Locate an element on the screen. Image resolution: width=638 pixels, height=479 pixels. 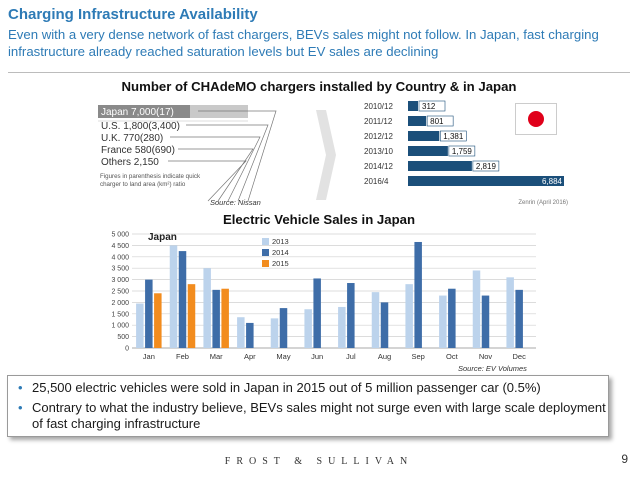
japan-year-label: 2013/10 is located at coordinates (378, 151).